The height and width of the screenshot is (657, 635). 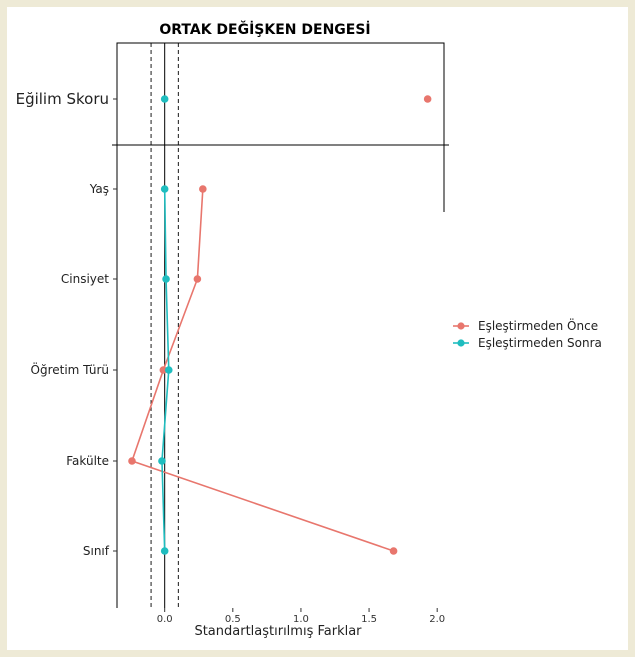 What do you see at coordinates (99, 189) in the screenshot?
I see `y-tick-label-bottom-0: Yaş` at bounding box center [99, 189].